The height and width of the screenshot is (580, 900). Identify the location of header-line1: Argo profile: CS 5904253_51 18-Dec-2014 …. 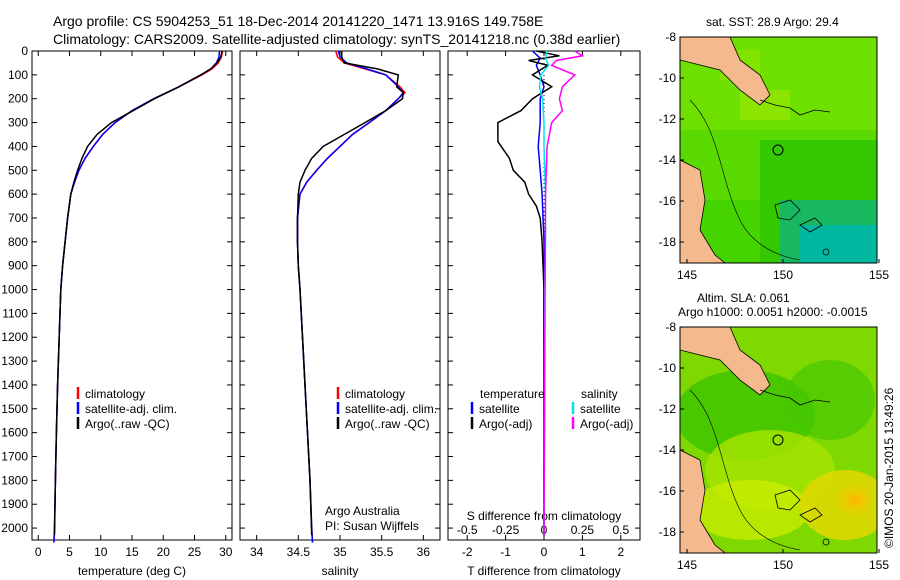
(298, 21).